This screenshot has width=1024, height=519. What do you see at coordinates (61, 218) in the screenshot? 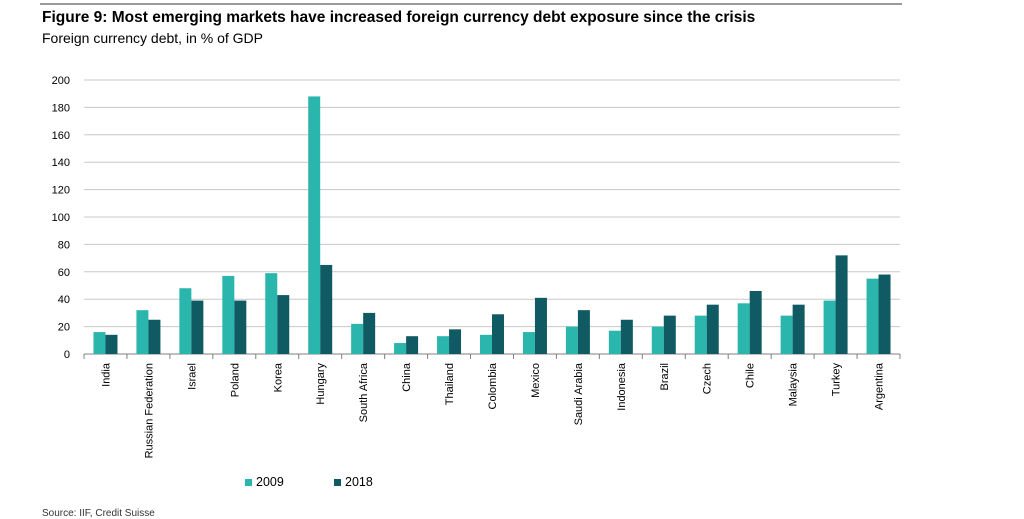
I see `y-tick-label: 100` at bounding box center [61, 218].